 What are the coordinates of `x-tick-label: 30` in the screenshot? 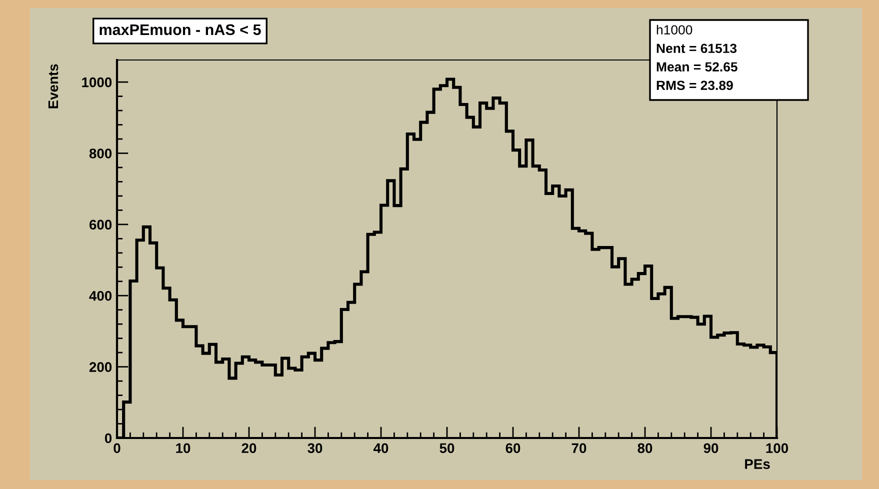 It's located at (315, 448).